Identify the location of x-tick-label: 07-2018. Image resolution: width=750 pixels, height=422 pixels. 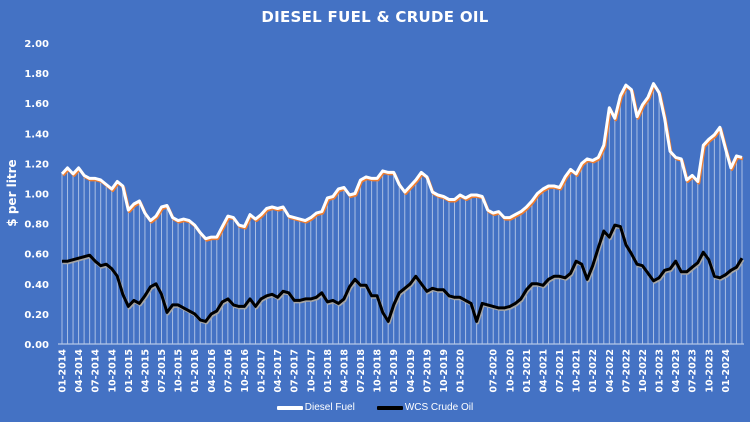
(361, 371).